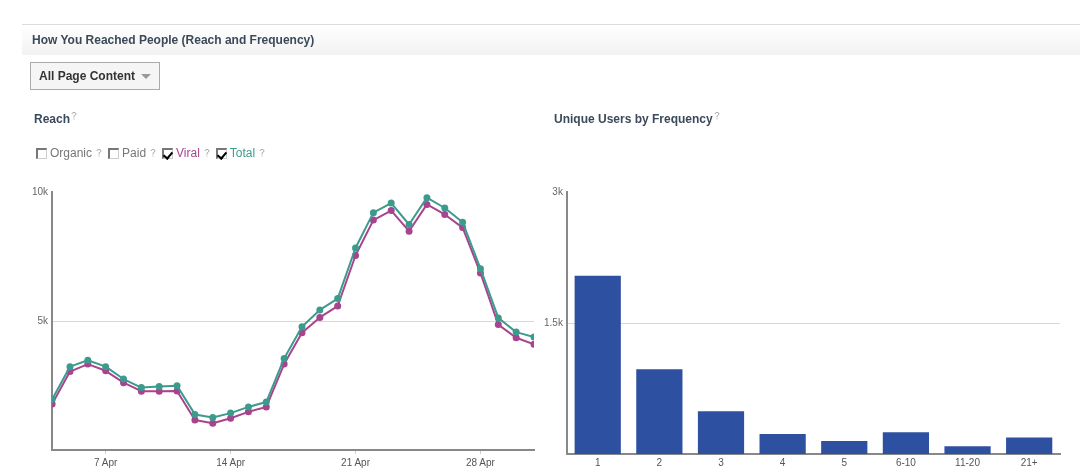 The height and width of the screenshot is (475, 1080). Describe the element at coordinates (968, 462) in the screenshot. I see `x-tick-label: 11-20` at that location.